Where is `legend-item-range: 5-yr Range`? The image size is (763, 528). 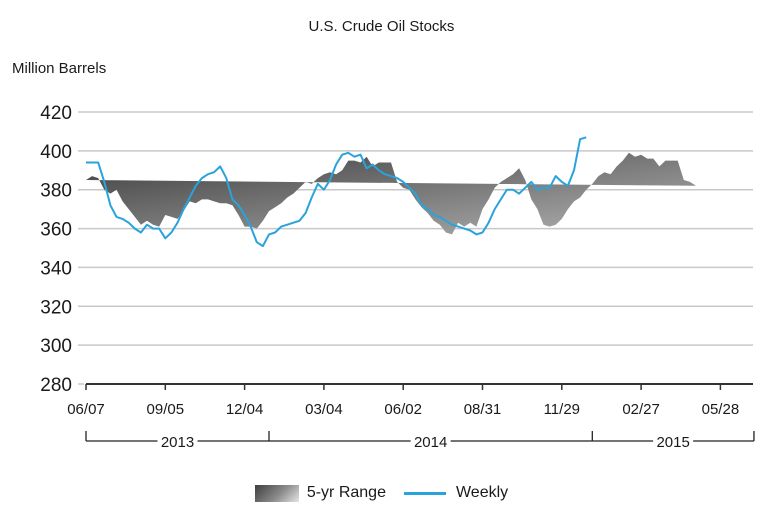
legend-item-range: 5-yr Range is located at coordinates (320, 493).